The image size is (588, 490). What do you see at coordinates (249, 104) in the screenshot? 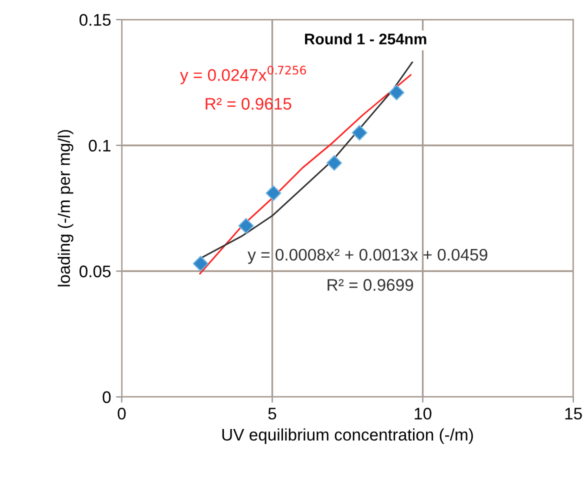
I see `annotation: R² = 0.9615` at bounding box center [249, 104].